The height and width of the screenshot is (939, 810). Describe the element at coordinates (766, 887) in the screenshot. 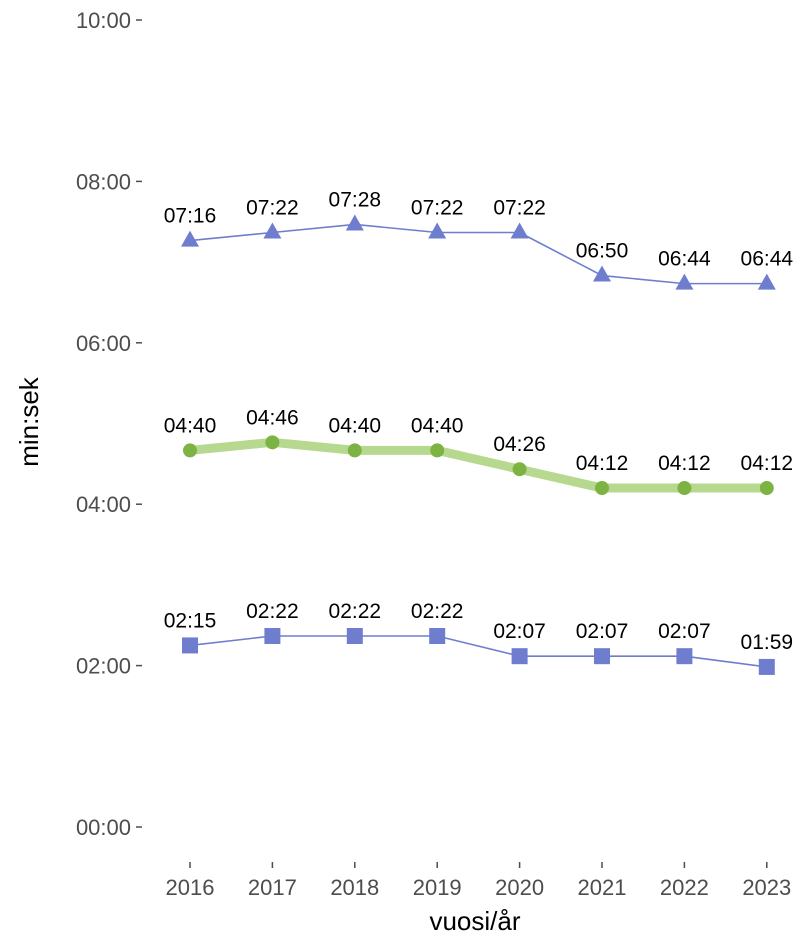

I see `x-tick-label: 2023` at that location.